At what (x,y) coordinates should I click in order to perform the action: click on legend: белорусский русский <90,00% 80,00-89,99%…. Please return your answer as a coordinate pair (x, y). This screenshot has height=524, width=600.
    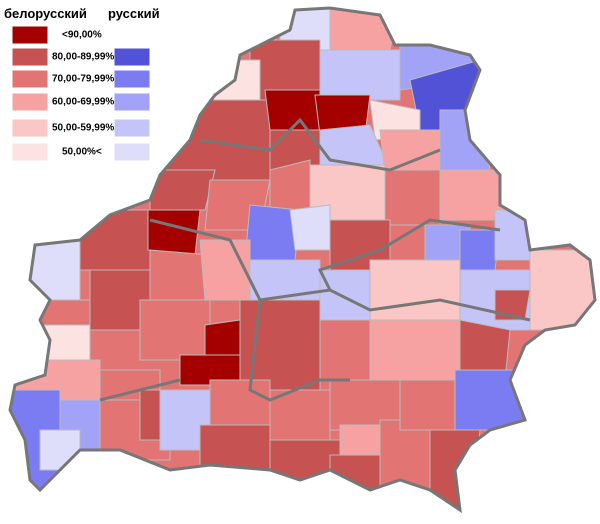
    Looking at the image, I should click on (82, 84).